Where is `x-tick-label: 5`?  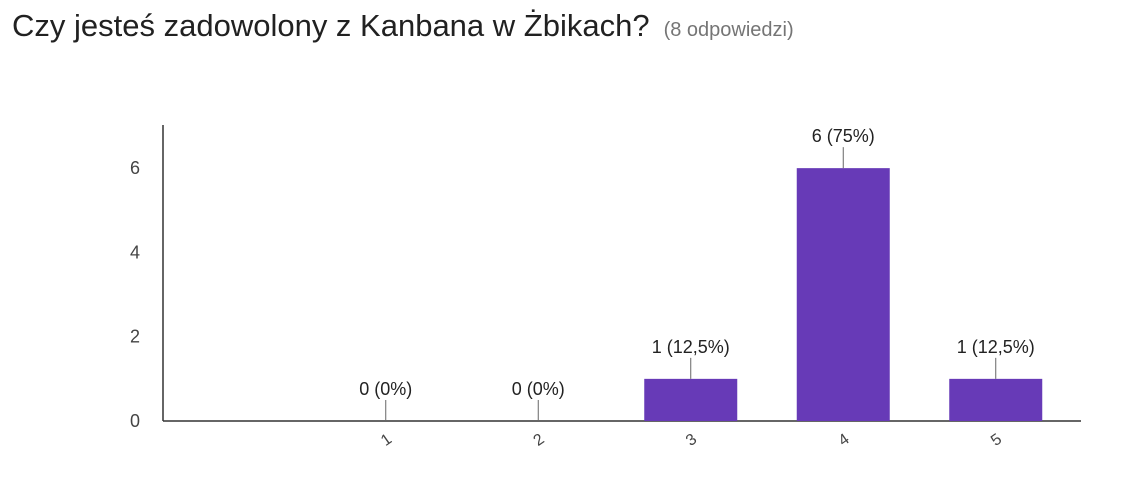 x-tick-label: 5 is located at coordinates (996, 440).